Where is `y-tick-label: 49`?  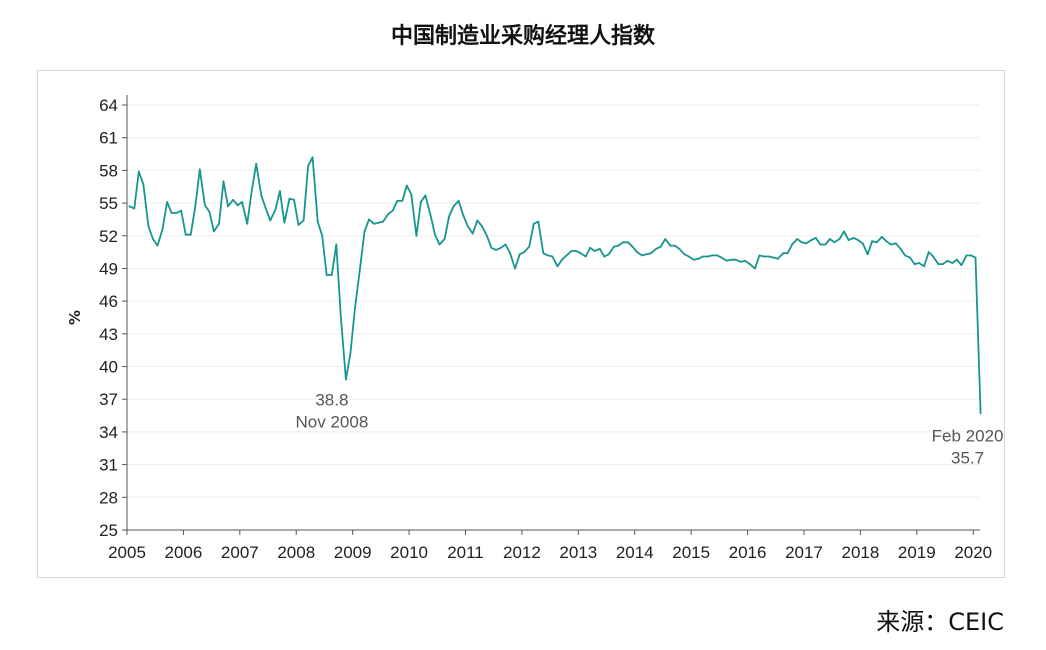
y-tick-label: 49 is located at coordinates (108, 268).